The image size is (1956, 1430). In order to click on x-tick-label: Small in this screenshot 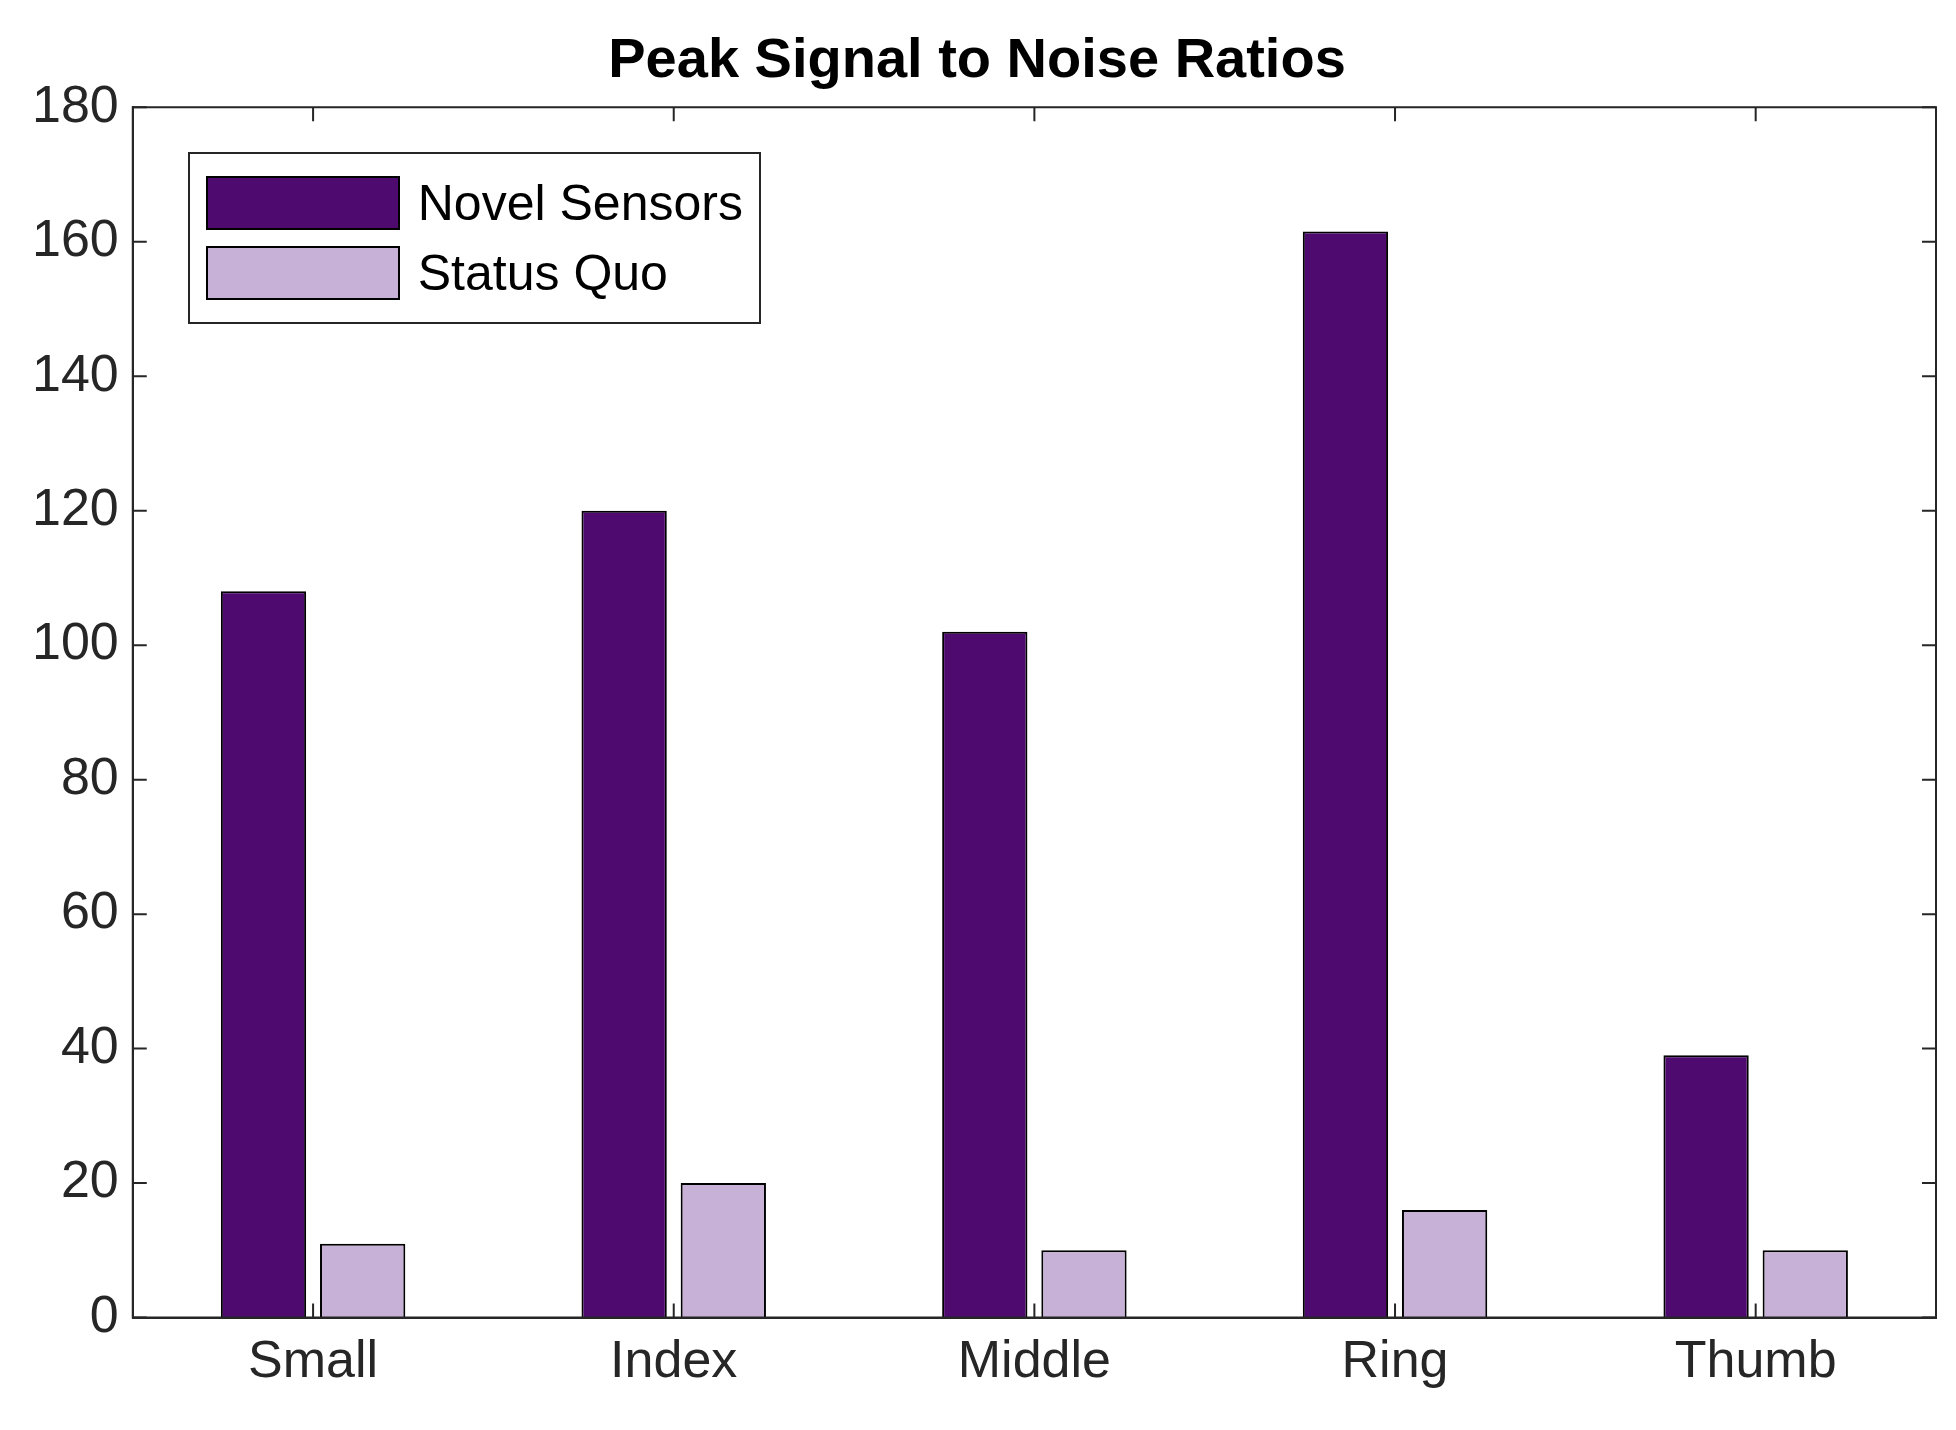, I will do `click(313, 1359)`.